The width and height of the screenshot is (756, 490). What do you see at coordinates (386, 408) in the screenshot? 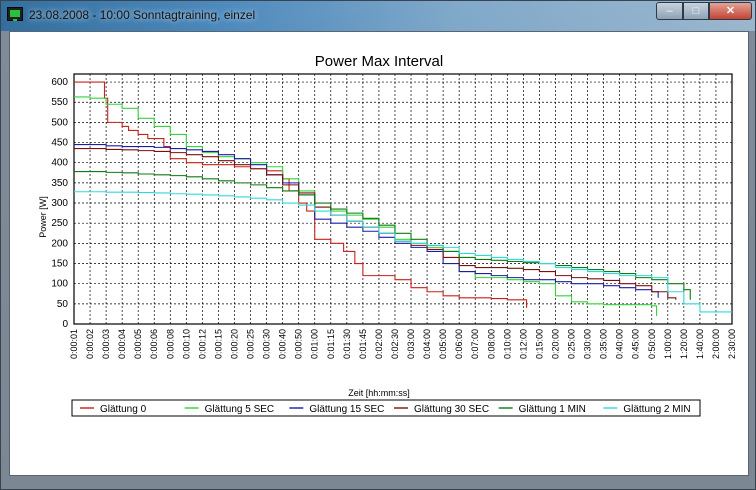
I see `legend` at bounding box center [386, 408].